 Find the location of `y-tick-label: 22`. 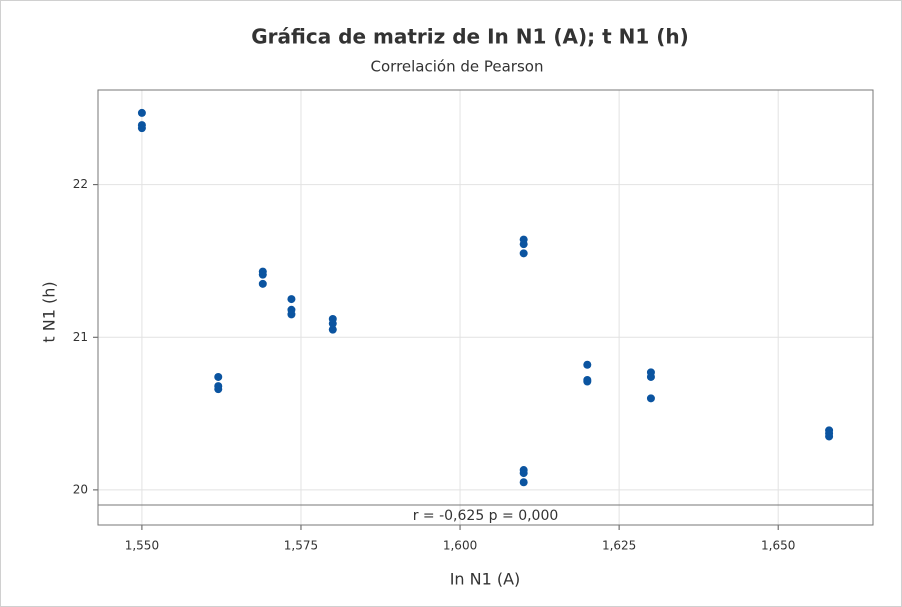

y-tick-label: 22 is located at coordinates (80, 184).